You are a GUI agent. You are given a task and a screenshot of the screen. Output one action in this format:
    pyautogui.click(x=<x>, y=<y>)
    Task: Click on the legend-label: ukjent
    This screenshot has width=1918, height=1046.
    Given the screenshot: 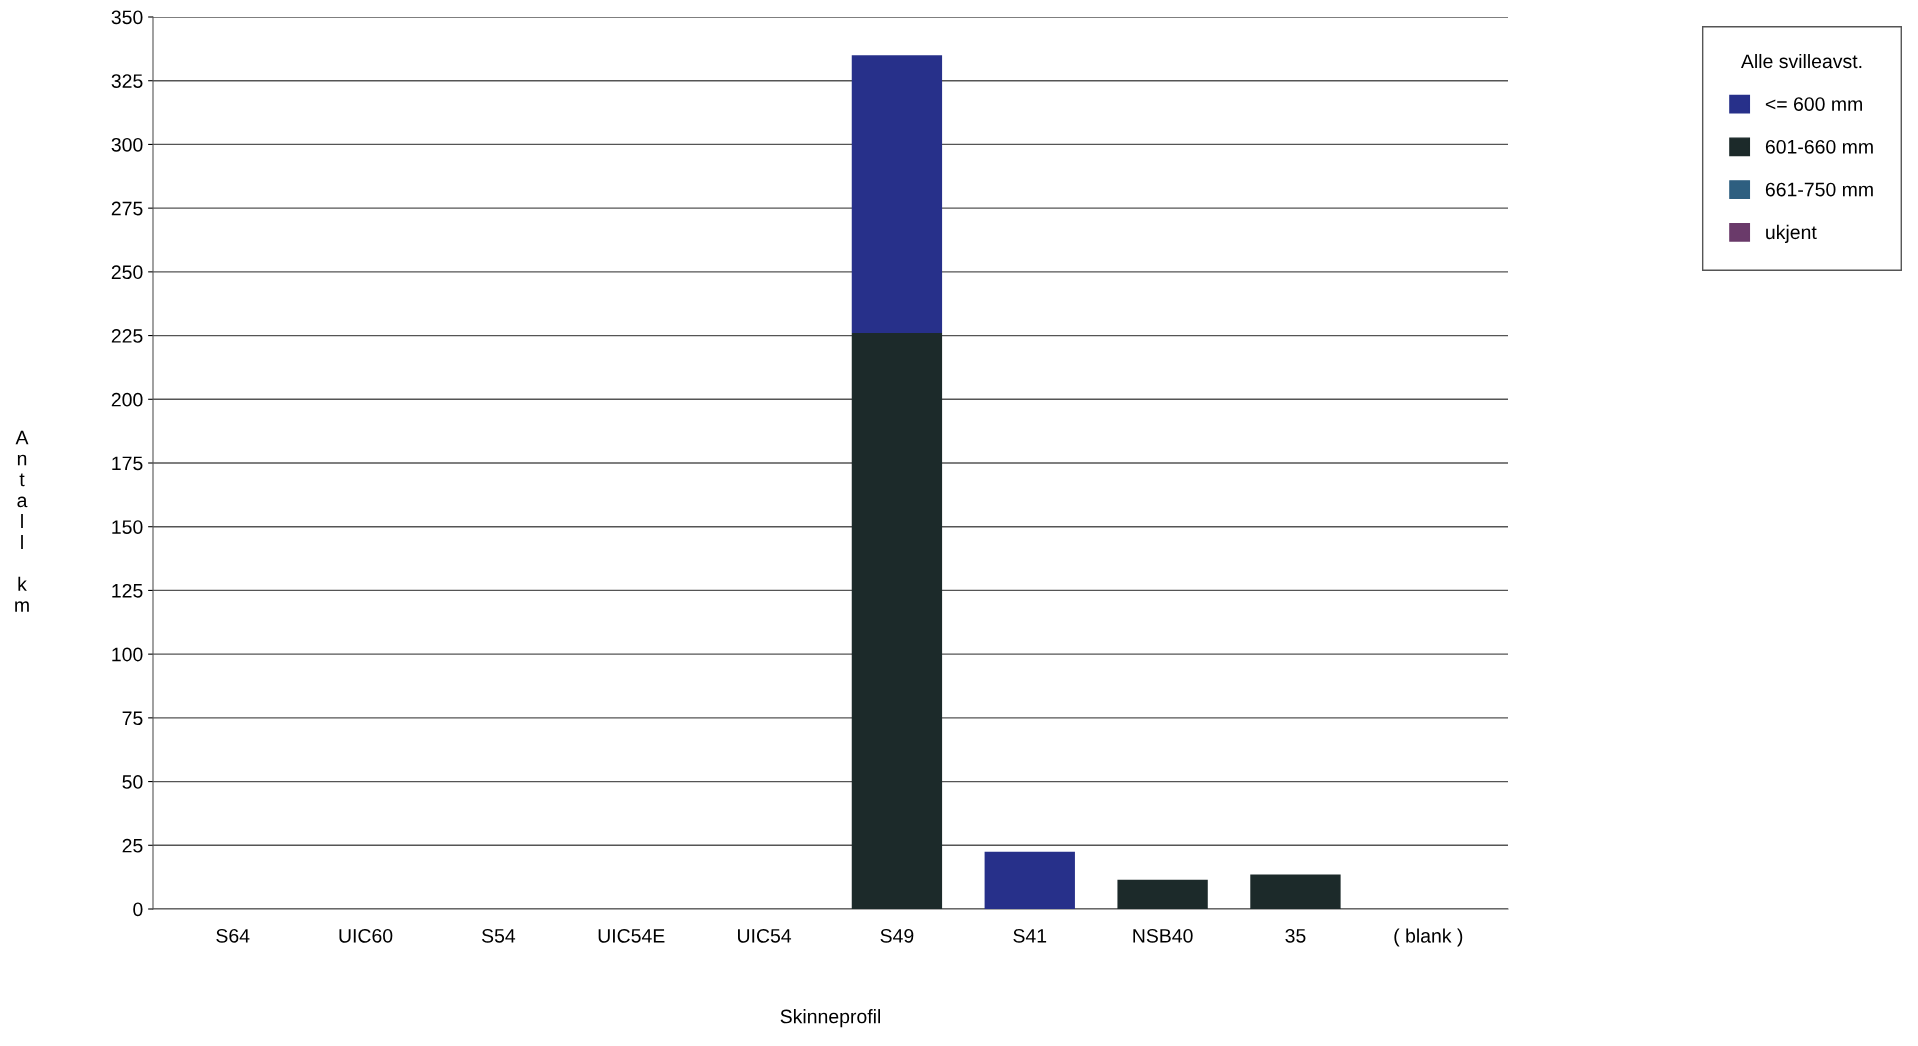 What is the action you would take?
    pyautogui.click(x=1791, y=233)
    